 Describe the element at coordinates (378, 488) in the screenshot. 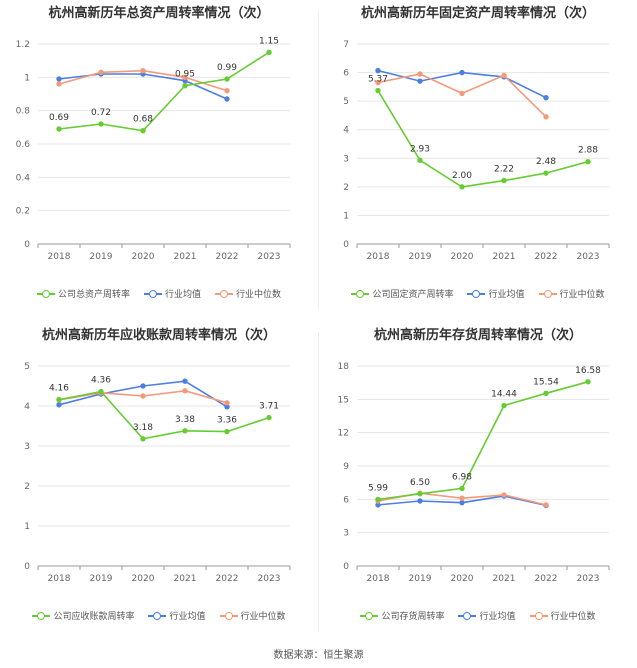

I see `data-label: 5.99` at that location.